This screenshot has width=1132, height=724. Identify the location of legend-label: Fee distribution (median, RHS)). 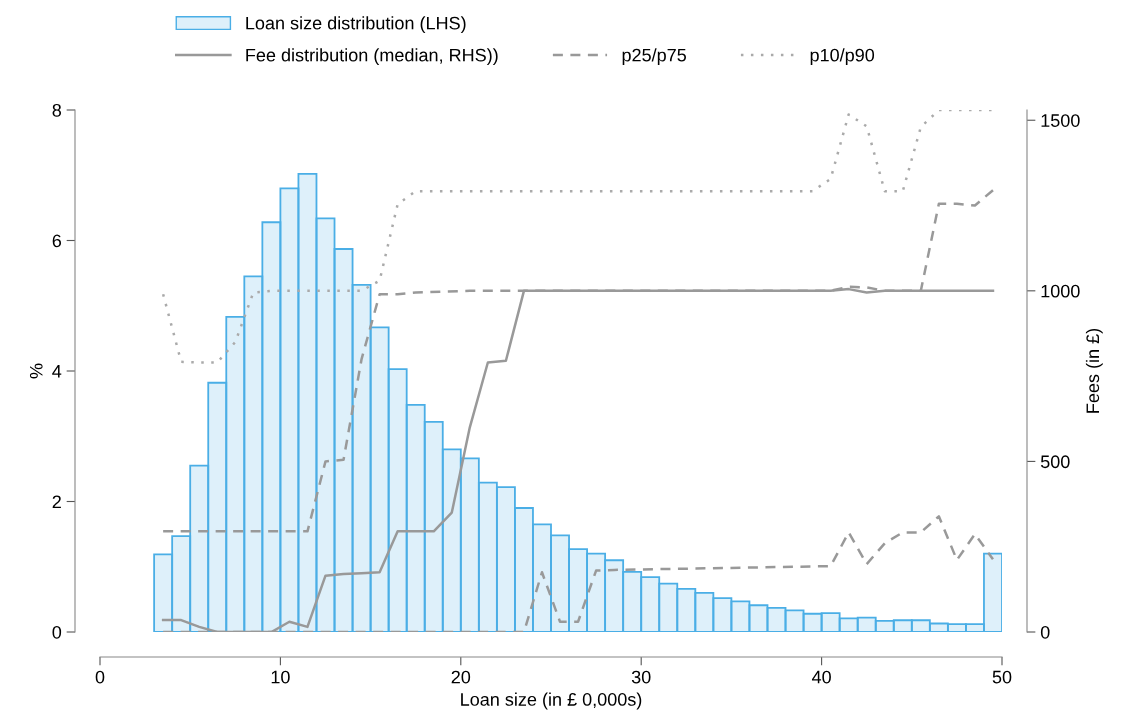
(372, 57).